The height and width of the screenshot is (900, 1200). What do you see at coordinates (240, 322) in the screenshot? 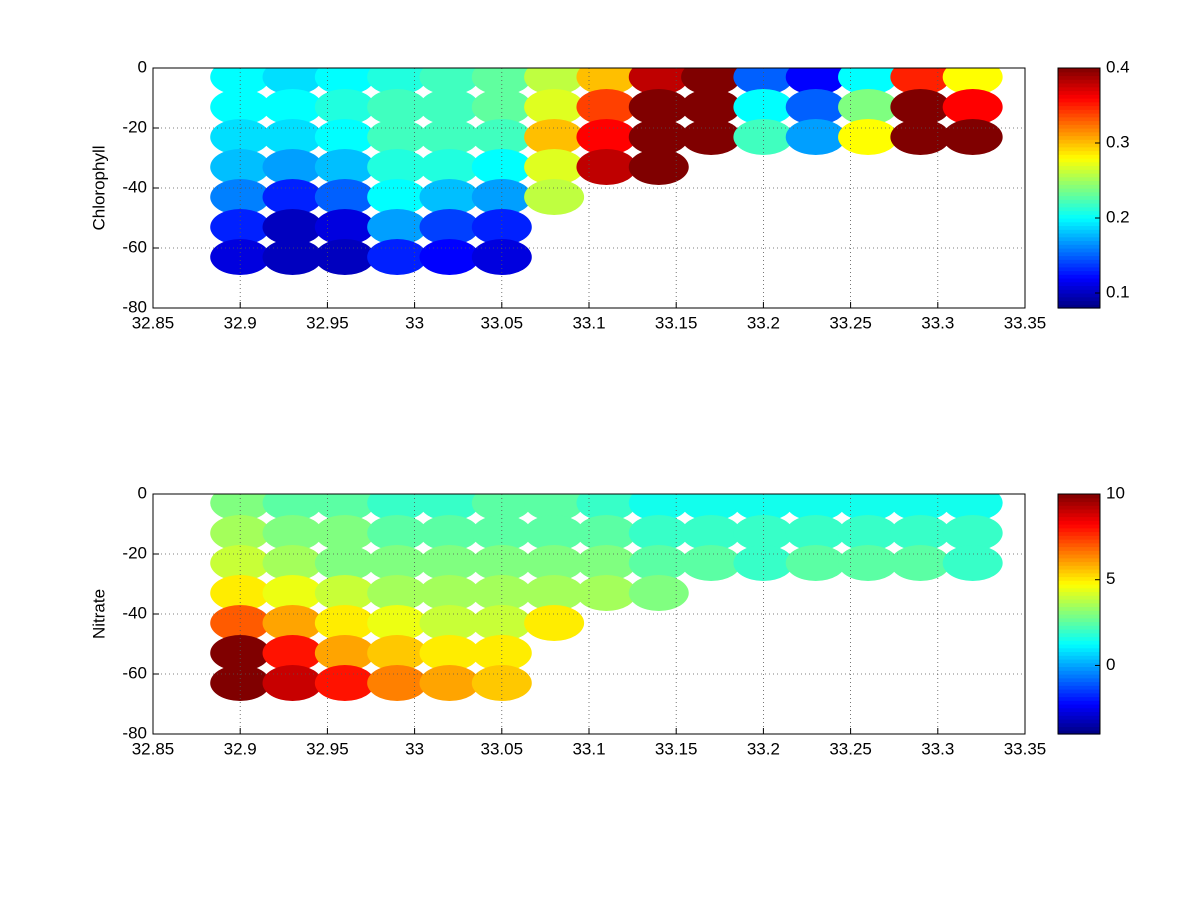
I see `x-tick-label: 32.9` at bounding box center [240, 322].